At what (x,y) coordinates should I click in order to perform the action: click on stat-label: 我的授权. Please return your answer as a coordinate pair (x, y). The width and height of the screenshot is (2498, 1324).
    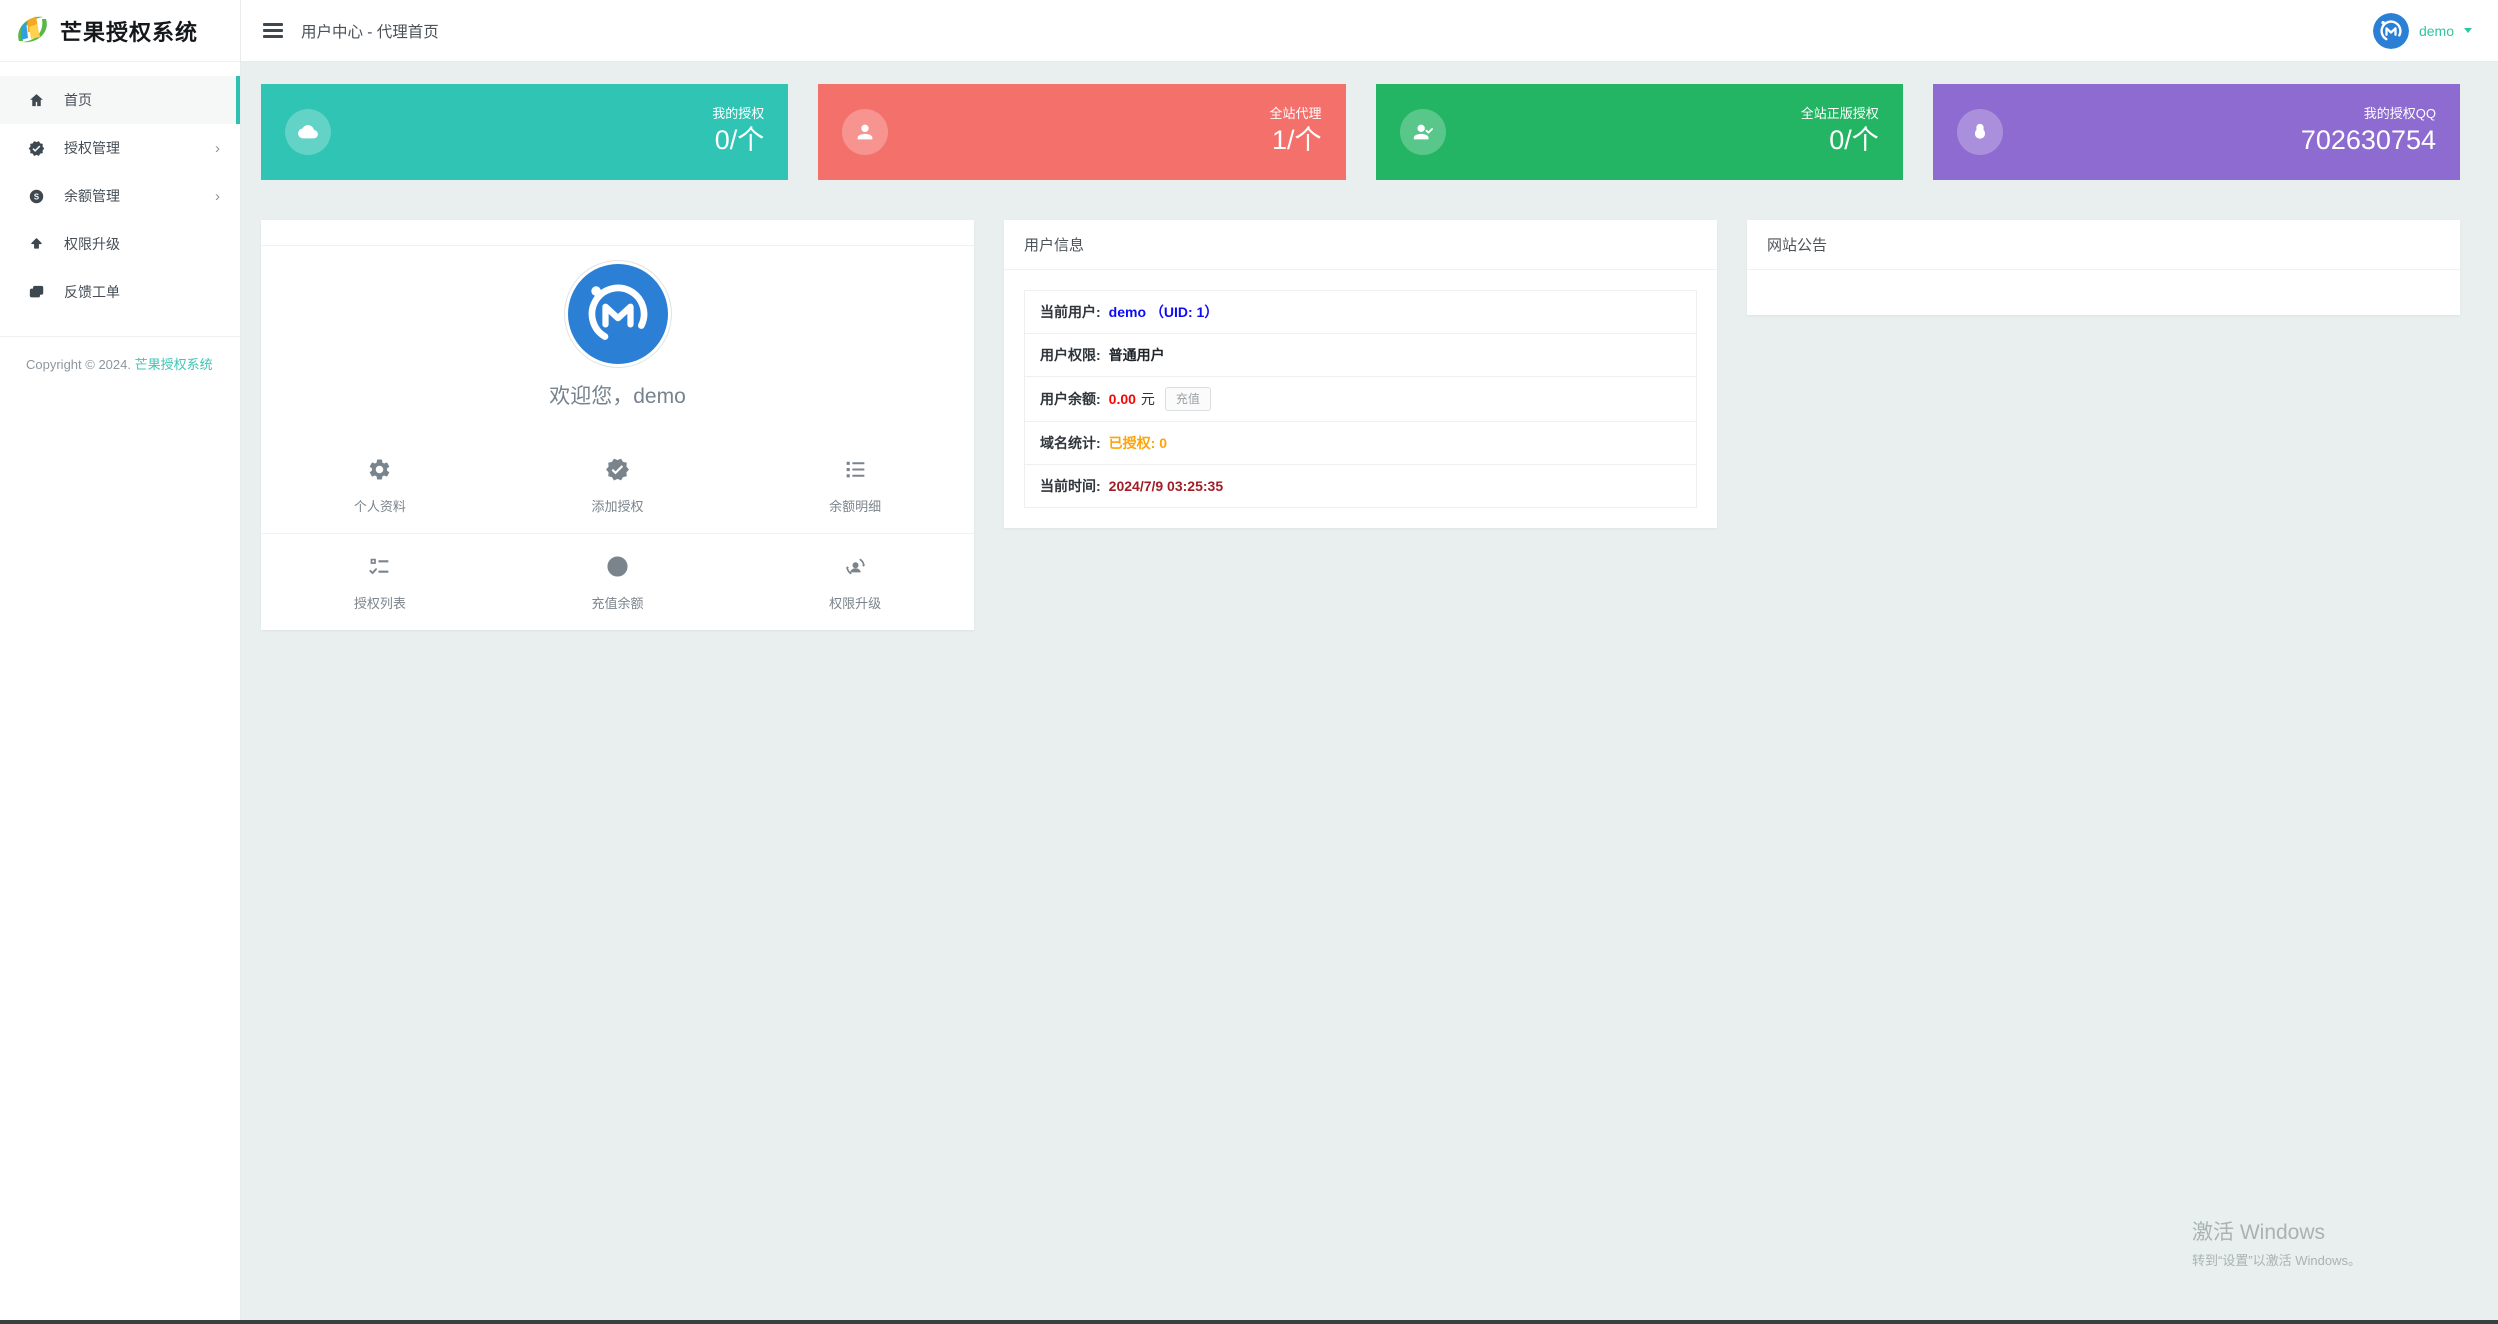
    Looking at the image, I should click on (738, 113).